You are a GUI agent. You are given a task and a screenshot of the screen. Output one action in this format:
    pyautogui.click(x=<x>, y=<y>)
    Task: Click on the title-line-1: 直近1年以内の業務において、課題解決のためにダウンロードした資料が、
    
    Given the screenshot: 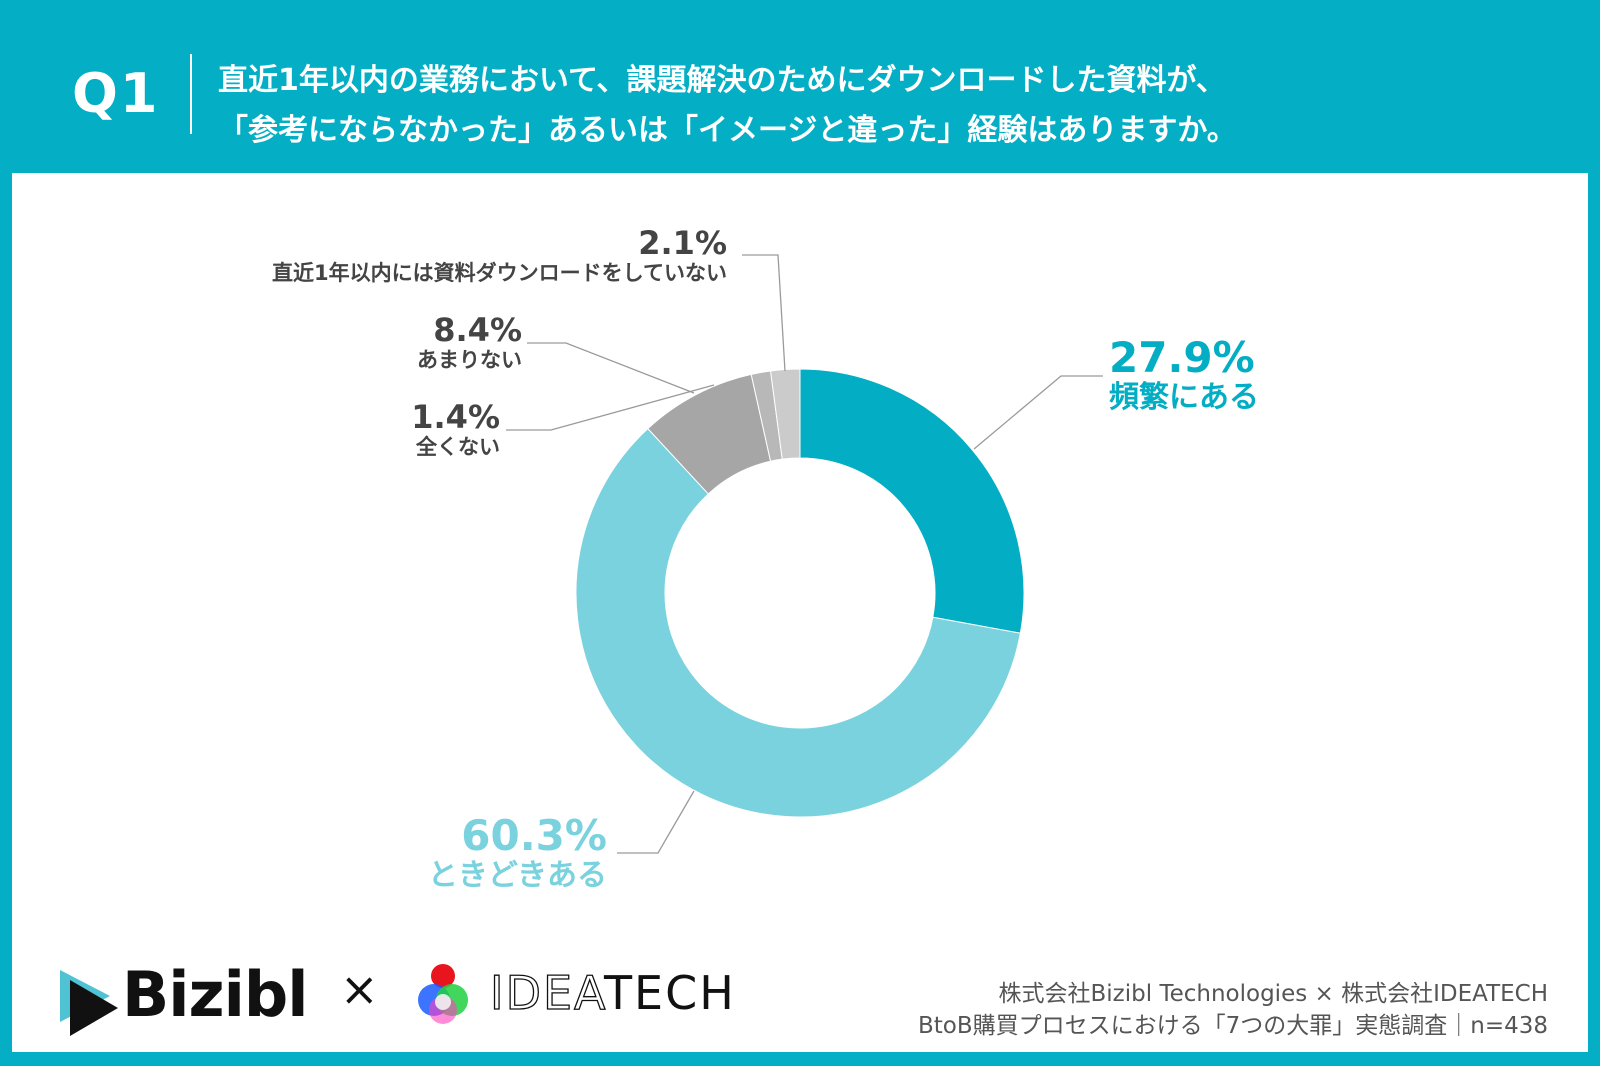 What is the action you would take?
    pyautogui.click(x=722, y=80)
    